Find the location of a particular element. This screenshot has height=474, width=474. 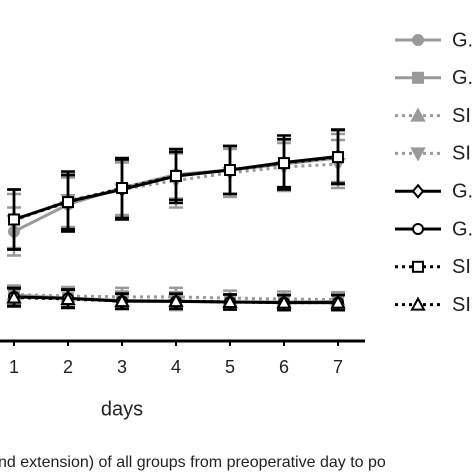

x-tick-label: 6 is located at coordinates (284, 367).